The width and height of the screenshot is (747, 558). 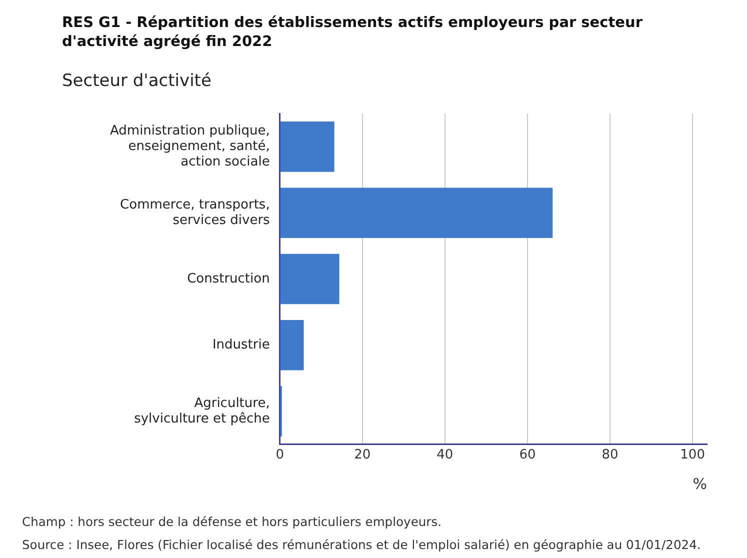 I want to click on chart-title: RES G1 - Répartition des établissements actifs employeurs par secteur d'activité agrégé fin 2022, so click(x=353, y=33).